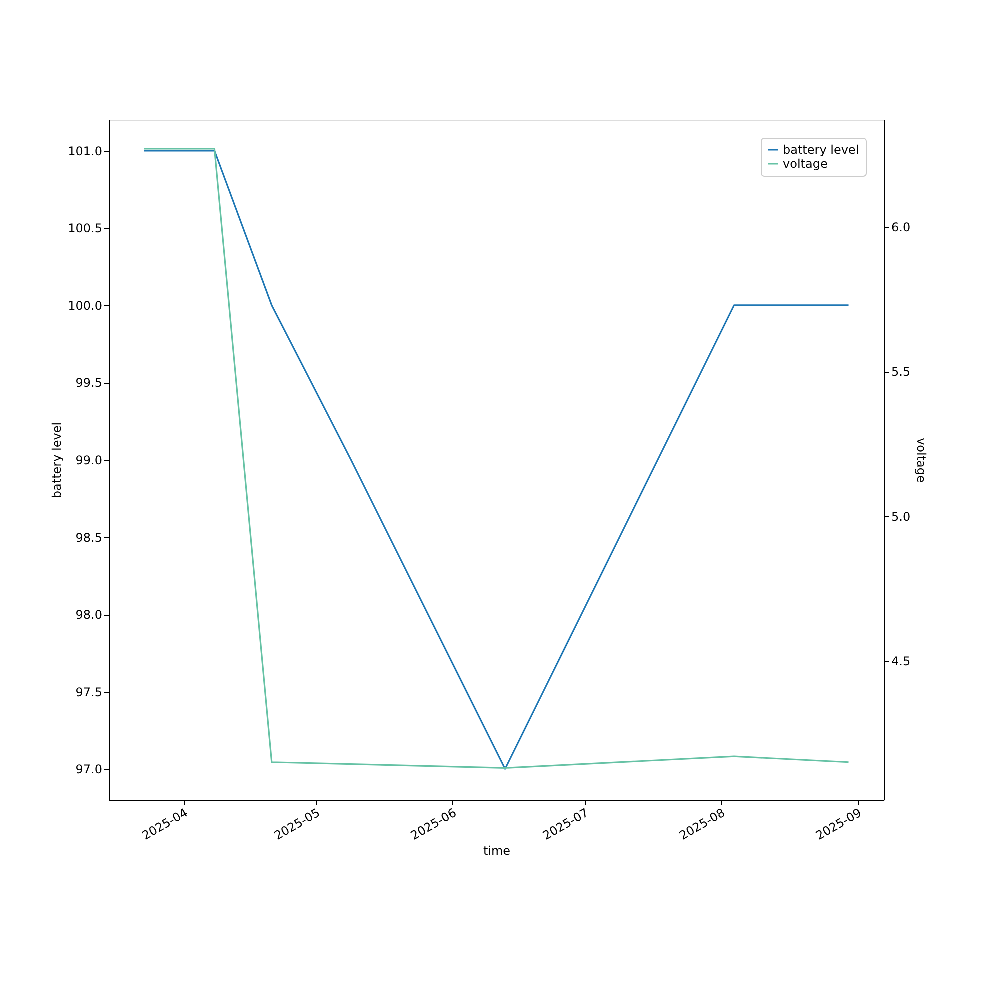 The width and height of the screenshot is (1000, 1000). I want to click on y-tick-label: 99.5, so click(89, 383).